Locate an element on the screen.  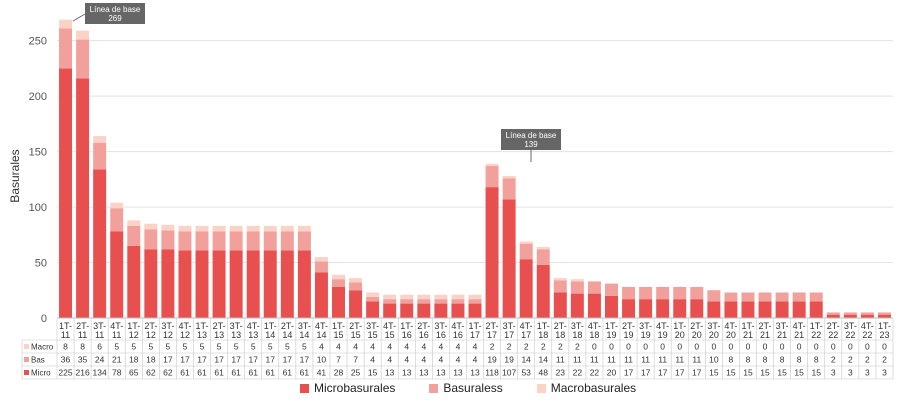
table-cell: 36 is located at coordinates (66, 360).